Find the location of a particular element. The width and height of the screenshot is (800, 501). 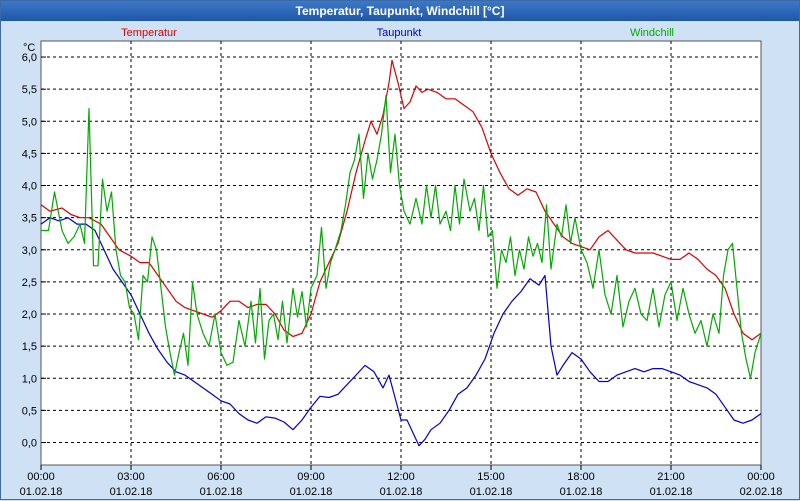

legend-temperatur: Temperatur is located at coordinates (149, 33).